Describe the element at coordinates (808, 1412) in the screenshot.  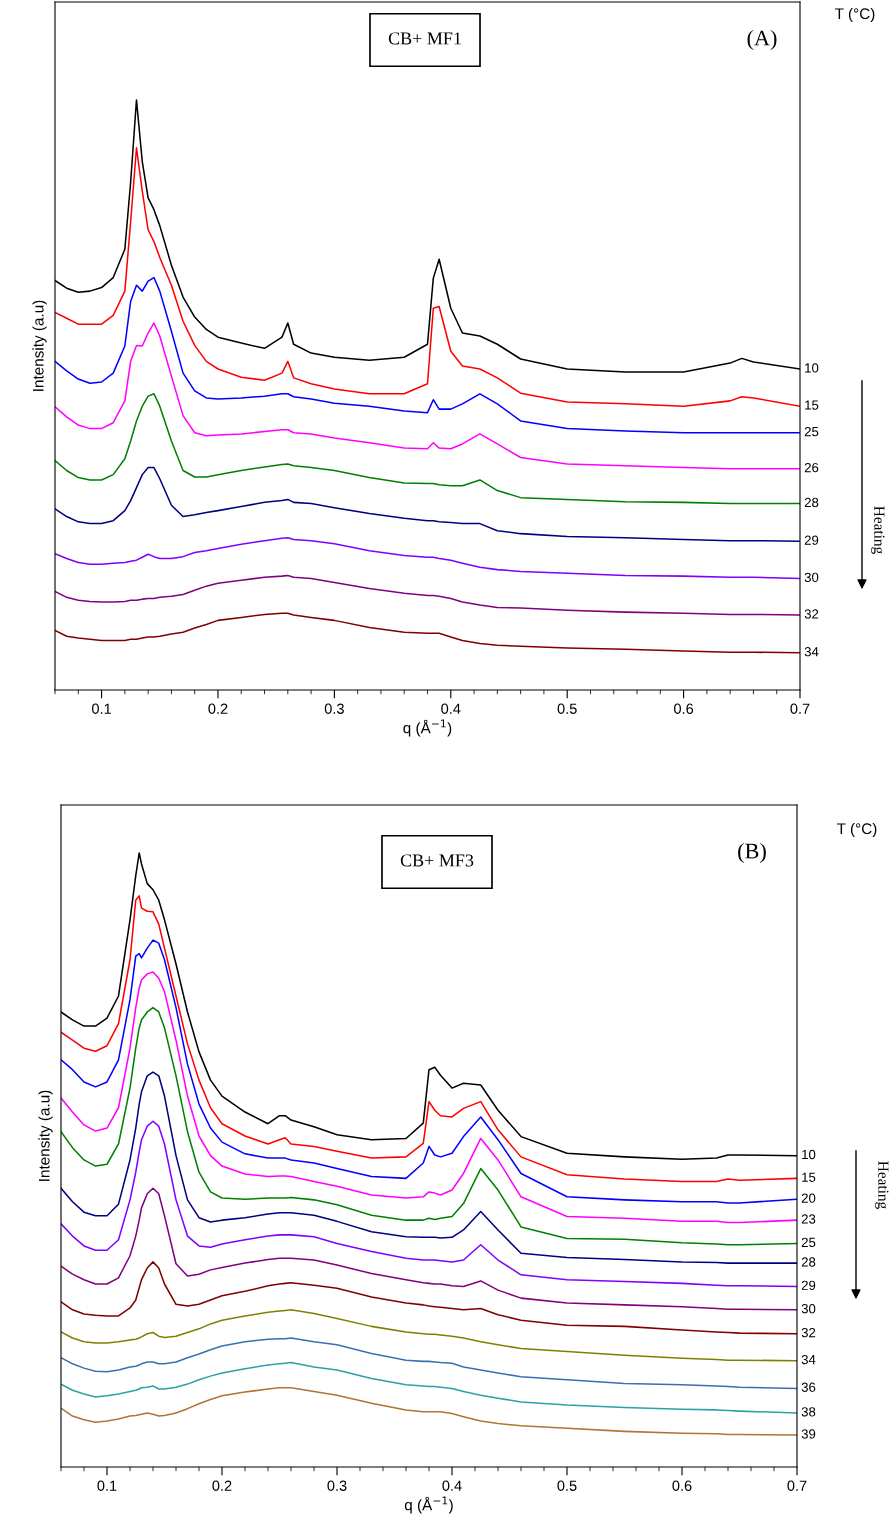
I see `series-label: 38` at that location.